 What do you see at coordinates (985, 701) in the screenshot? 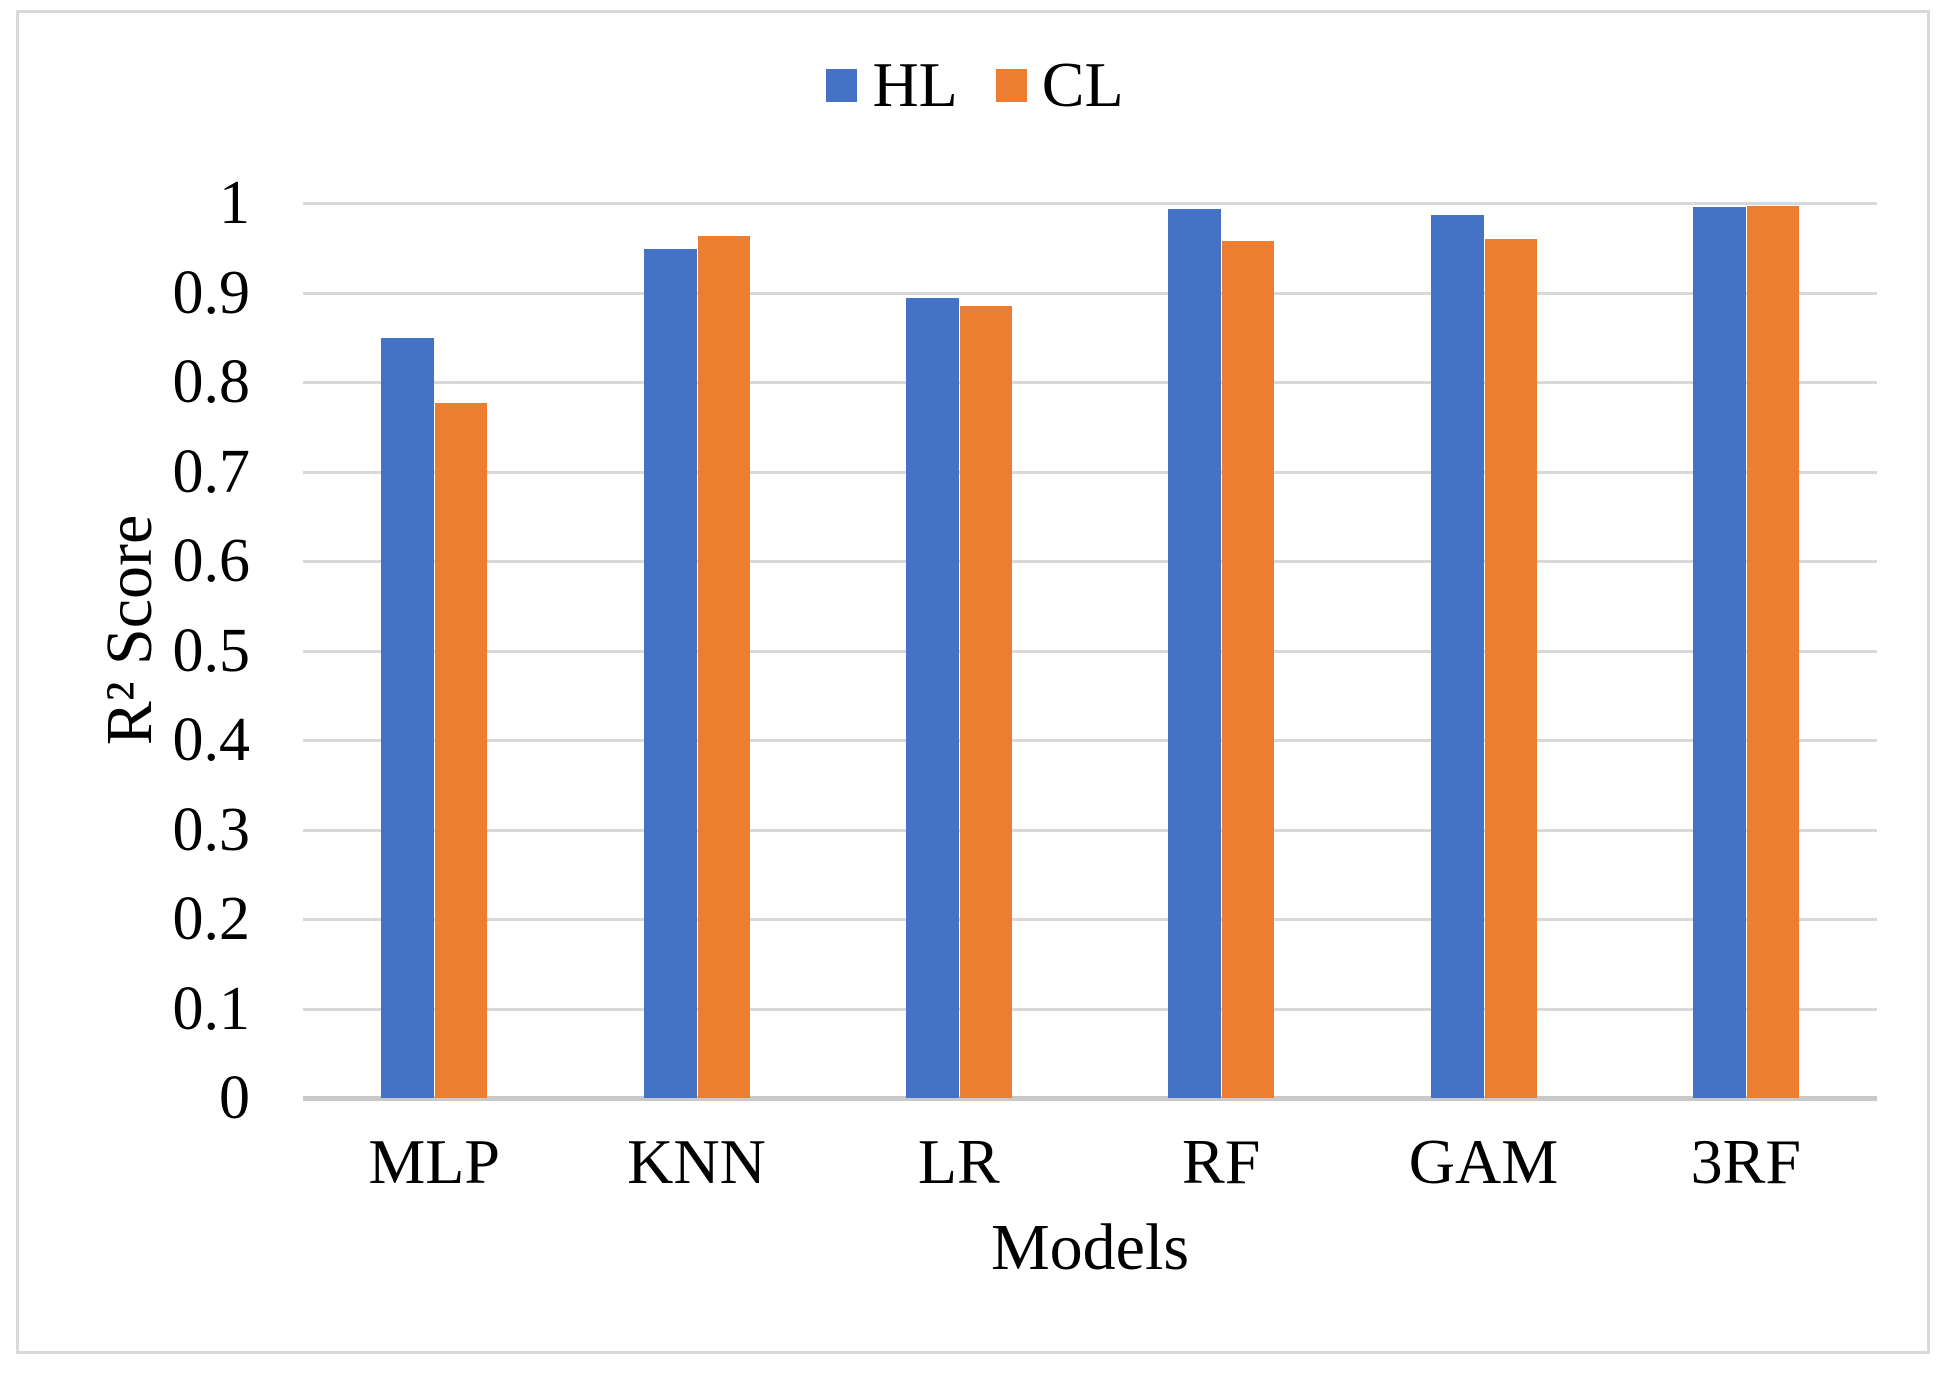
I see `bar-lr-cl` at bounding box center [985, 701].